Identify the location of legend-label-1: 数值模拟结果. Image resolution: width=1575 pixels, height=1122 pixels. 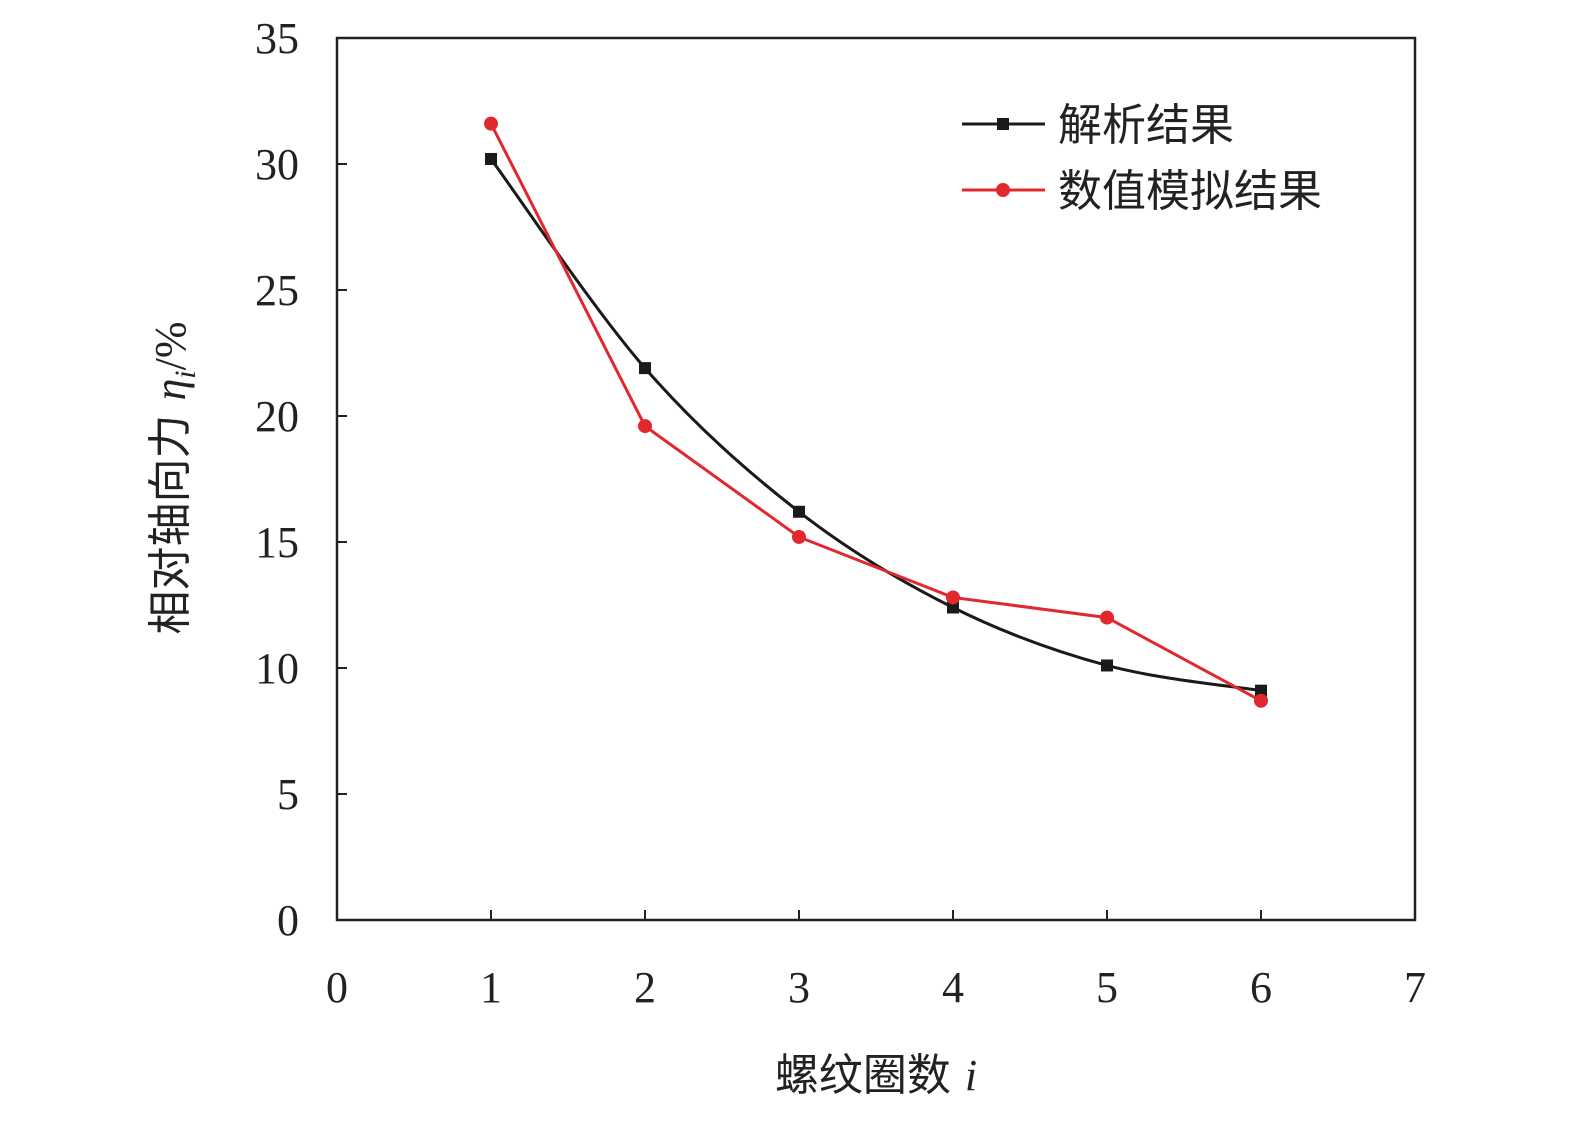
(1190, 191).